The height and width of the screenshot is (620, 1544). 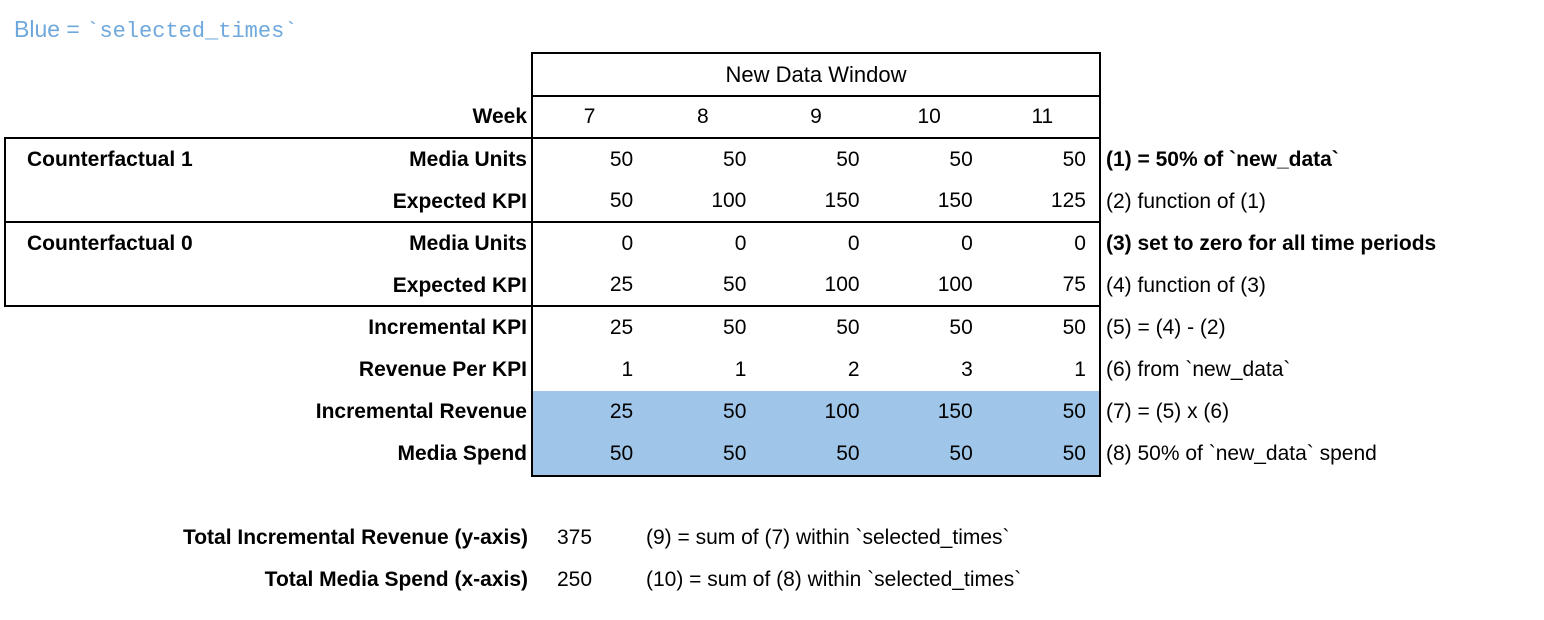 I want to click on week-cell: 10, so click(x=929, y=116).